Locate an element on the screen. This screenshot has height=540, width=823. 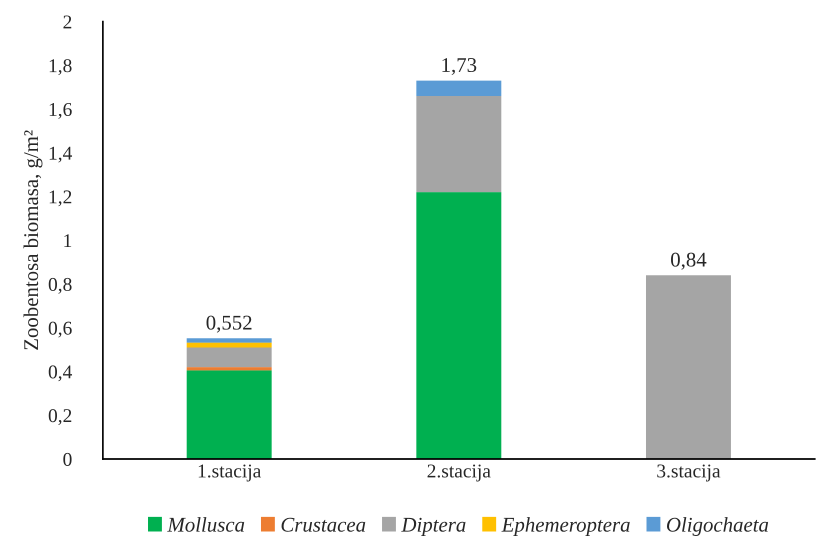
total-label: 0,84 is located at coordinates (688, 261).